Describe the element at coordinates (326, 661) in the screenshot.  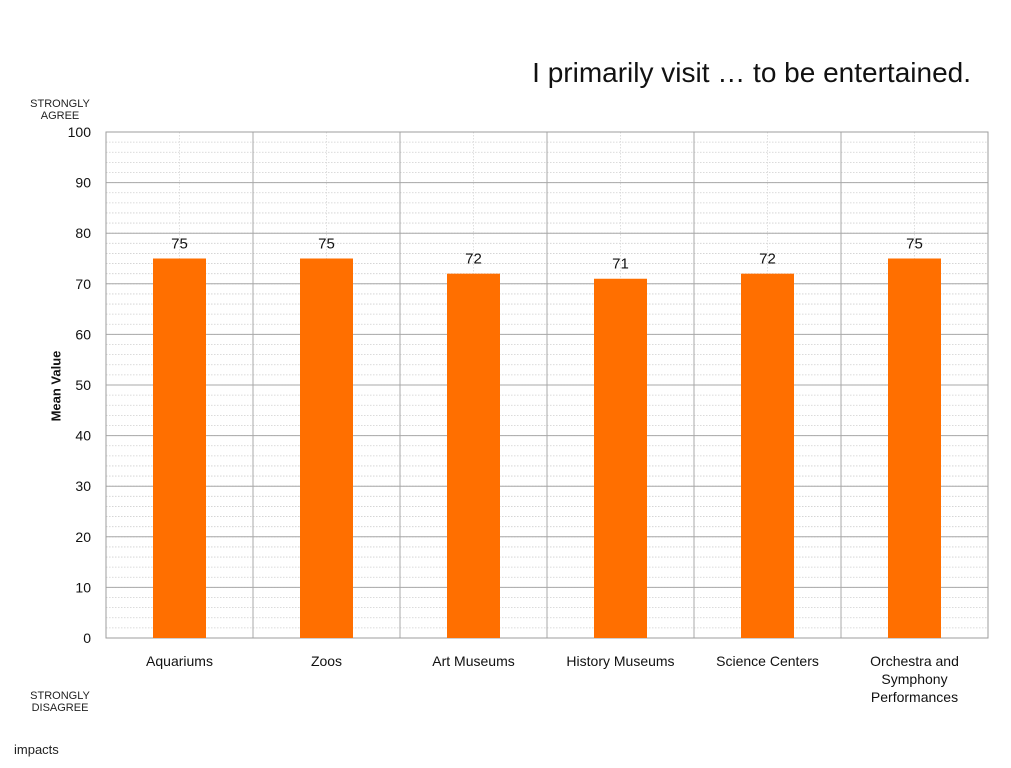
I see `x-tick-label: Zoos` at that location.